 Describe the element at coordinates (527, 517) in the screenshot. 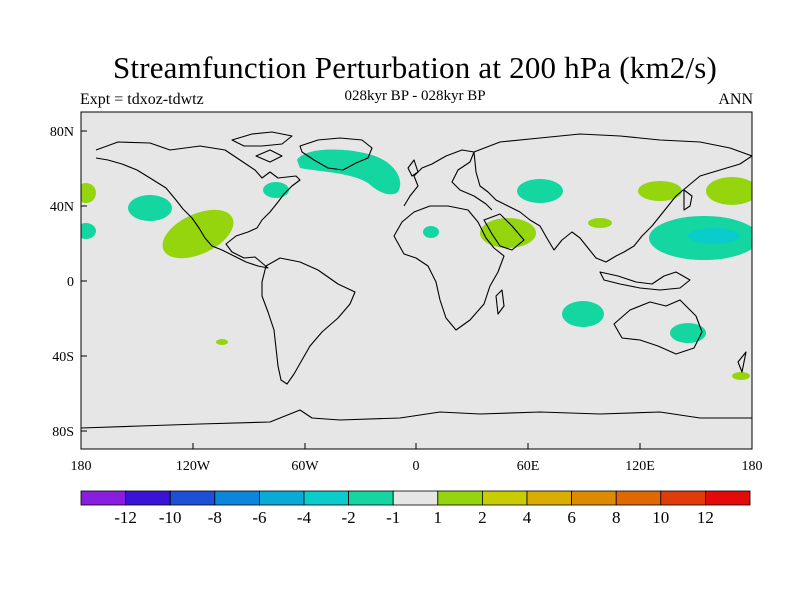

I see `colorbar-label: 4` at that location.